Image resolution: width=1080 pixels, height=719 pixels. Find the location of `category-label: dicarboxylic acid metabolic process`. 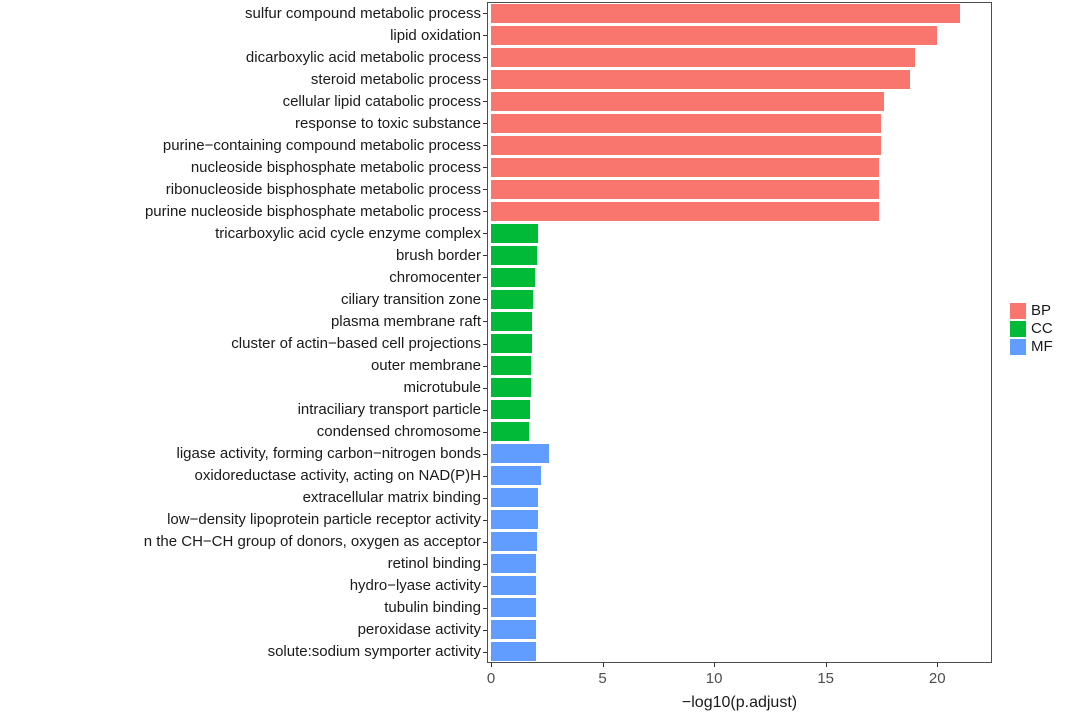

category-label: dicarboxylic acid metabolic process is located at coordinates (363, 57).